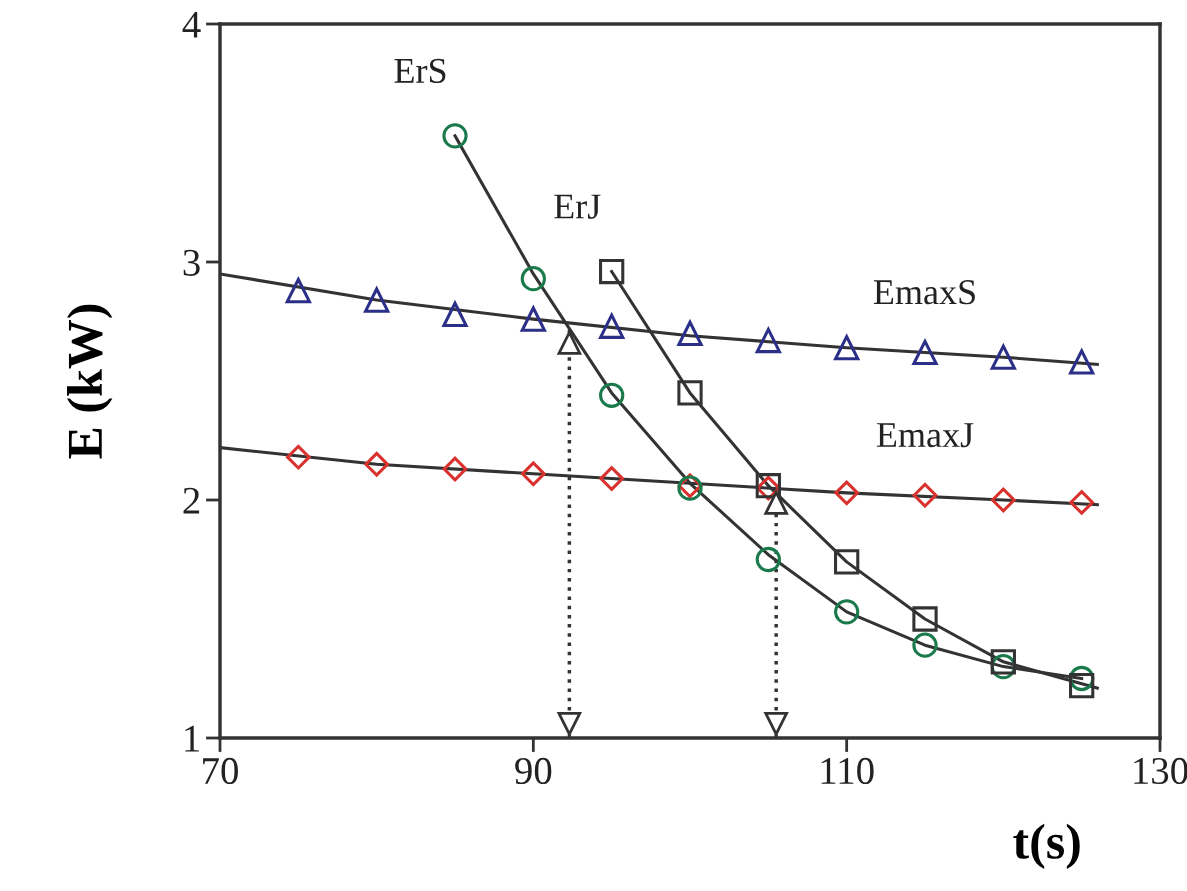 This screenshot has height=891, width=1187. Describe the element at coordinates (847, 771) in the screenshot. I see `x-tick-label: 110` at that location.